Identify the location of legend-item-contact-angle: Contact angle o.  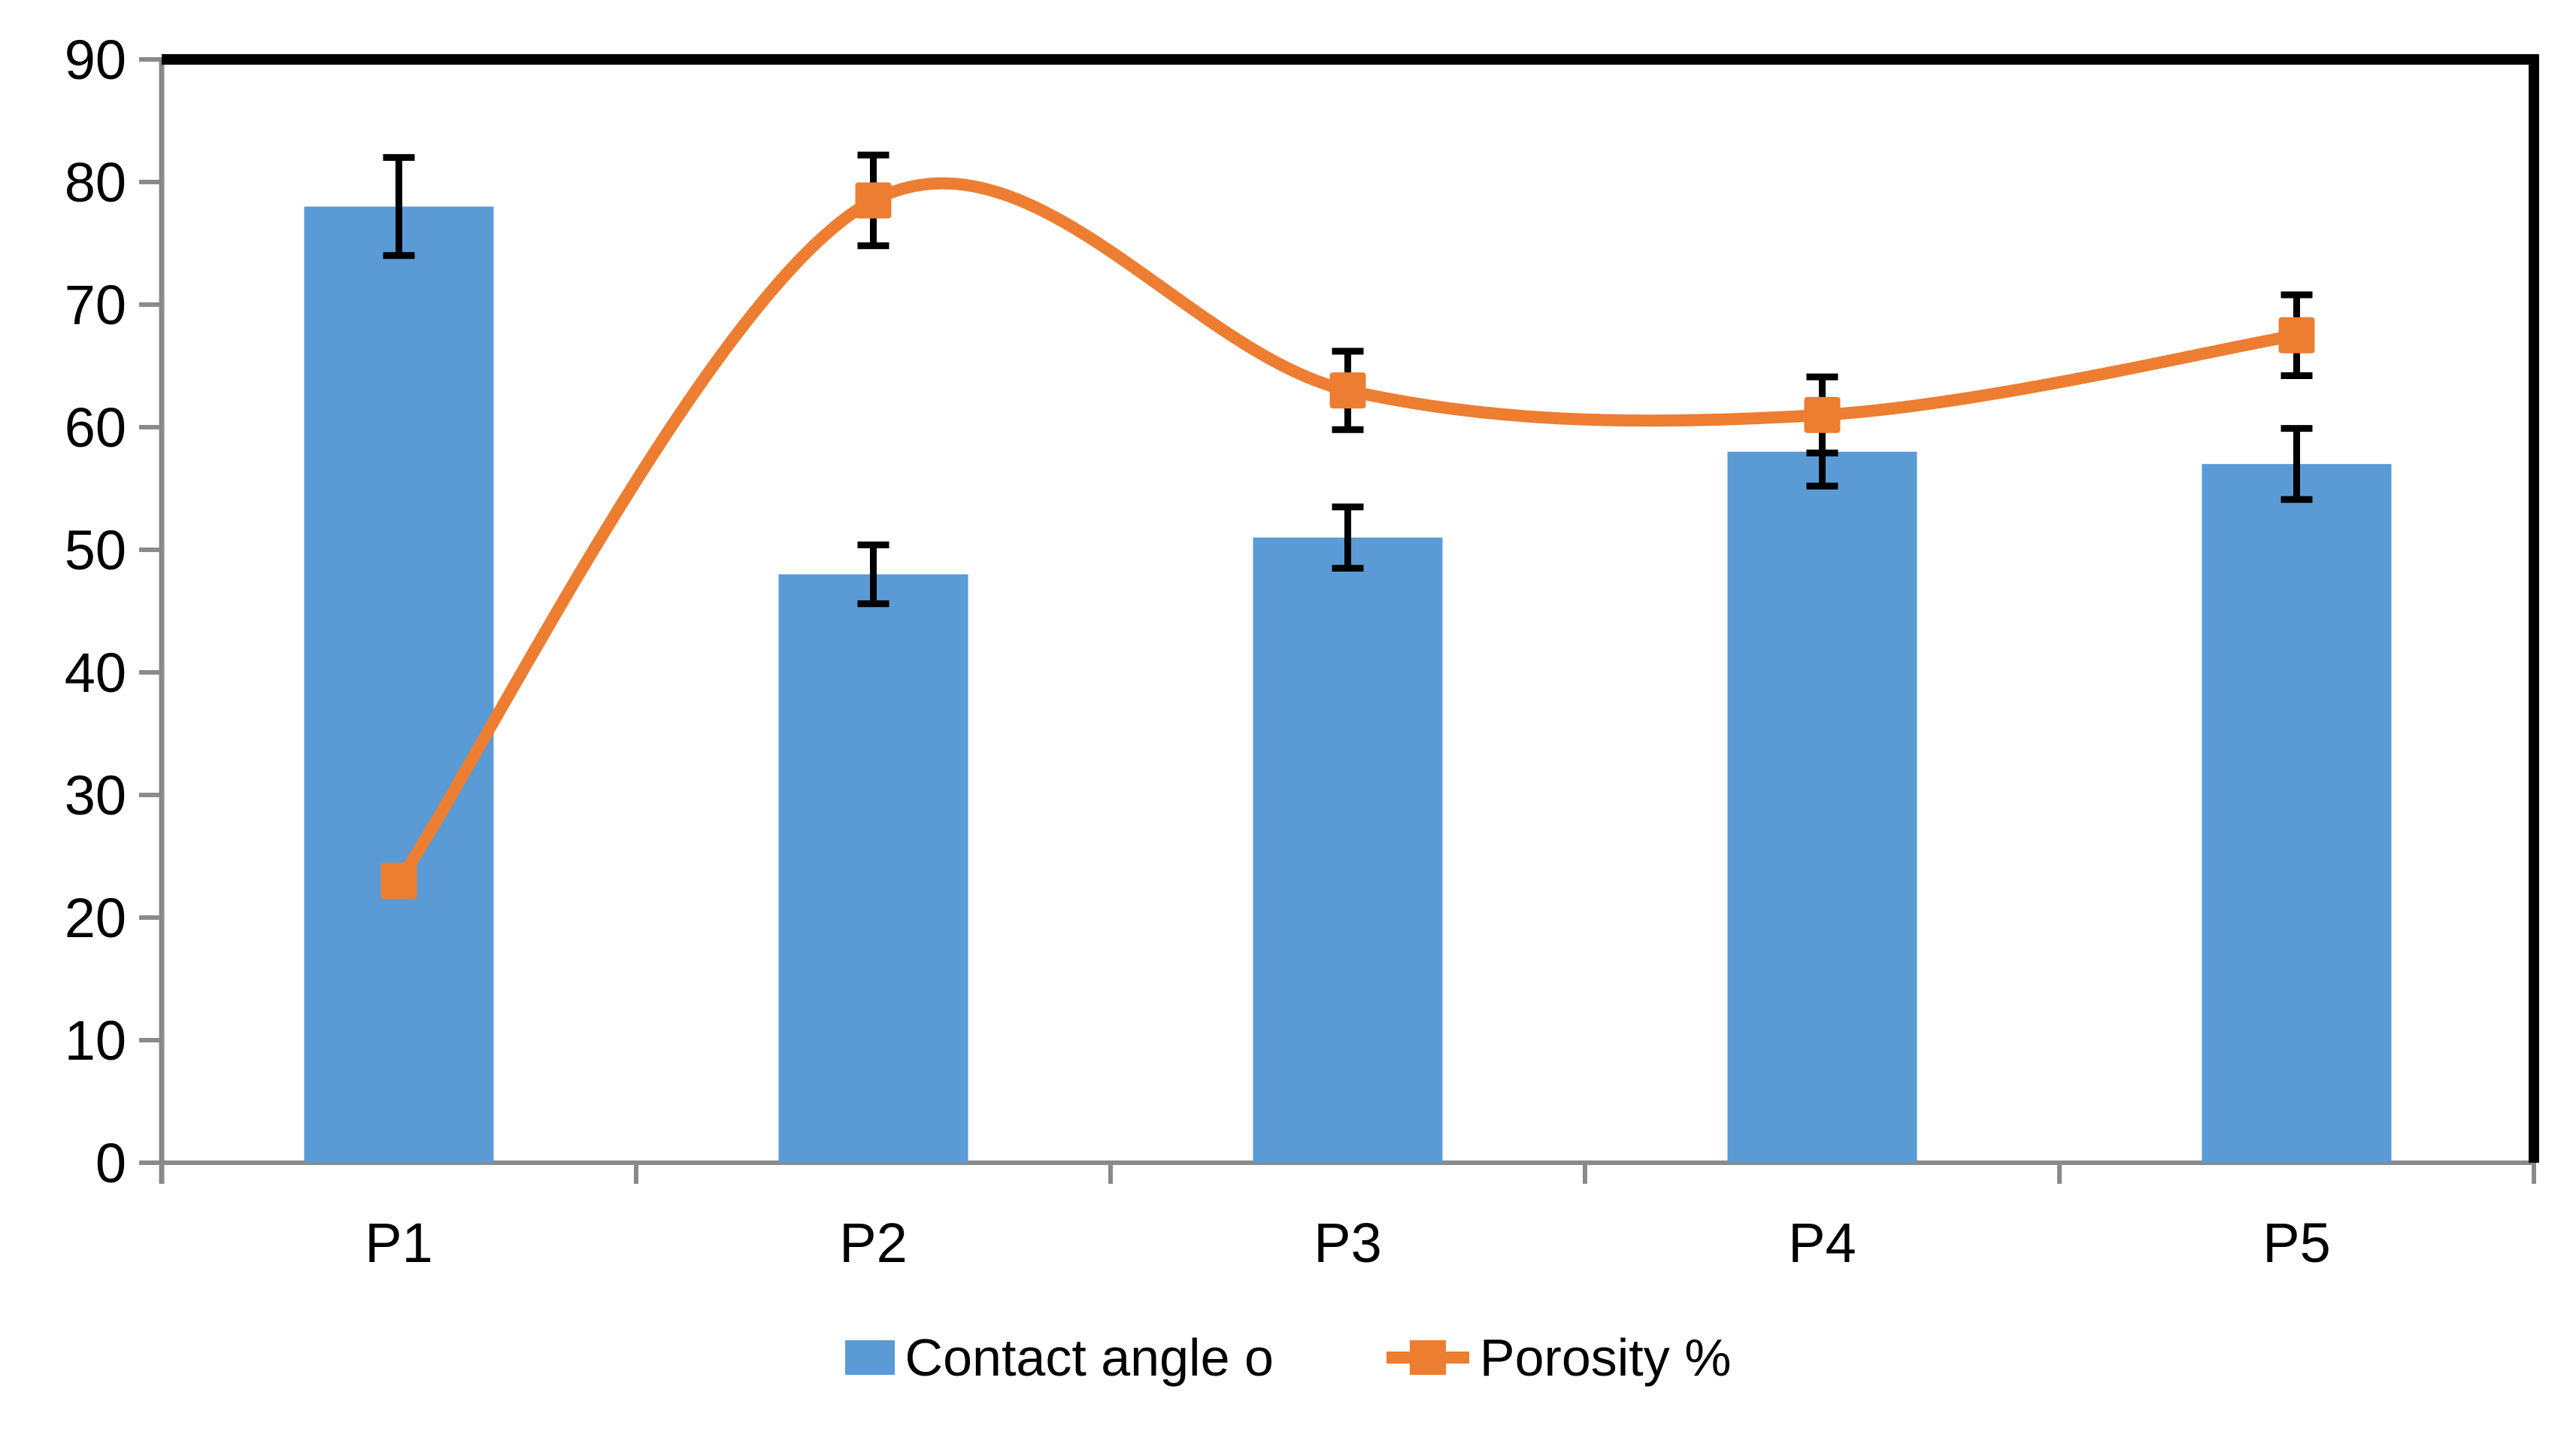
(1059, 1357).